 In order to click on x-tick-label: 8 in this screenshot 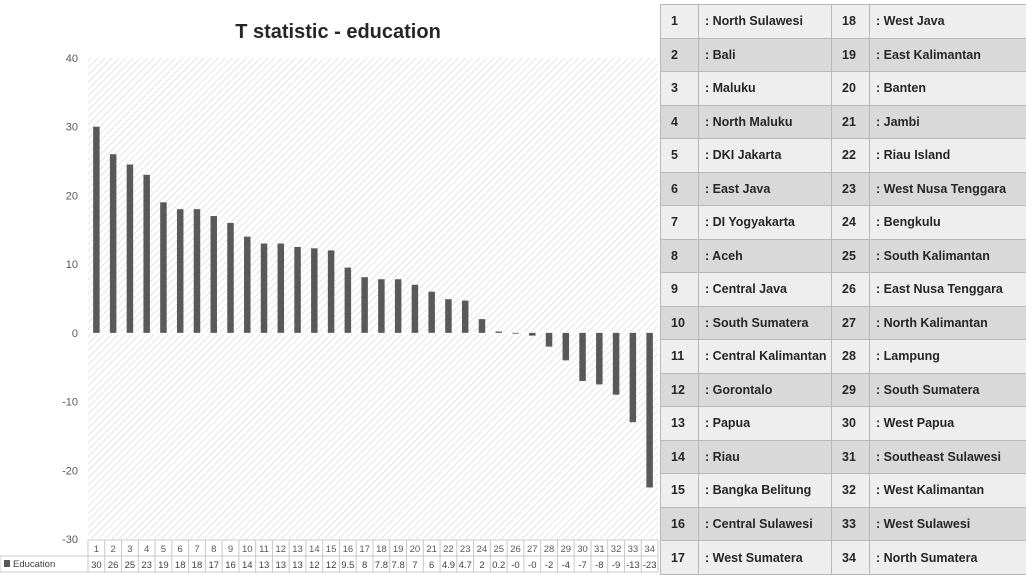, I will do `click(213, 549)`.